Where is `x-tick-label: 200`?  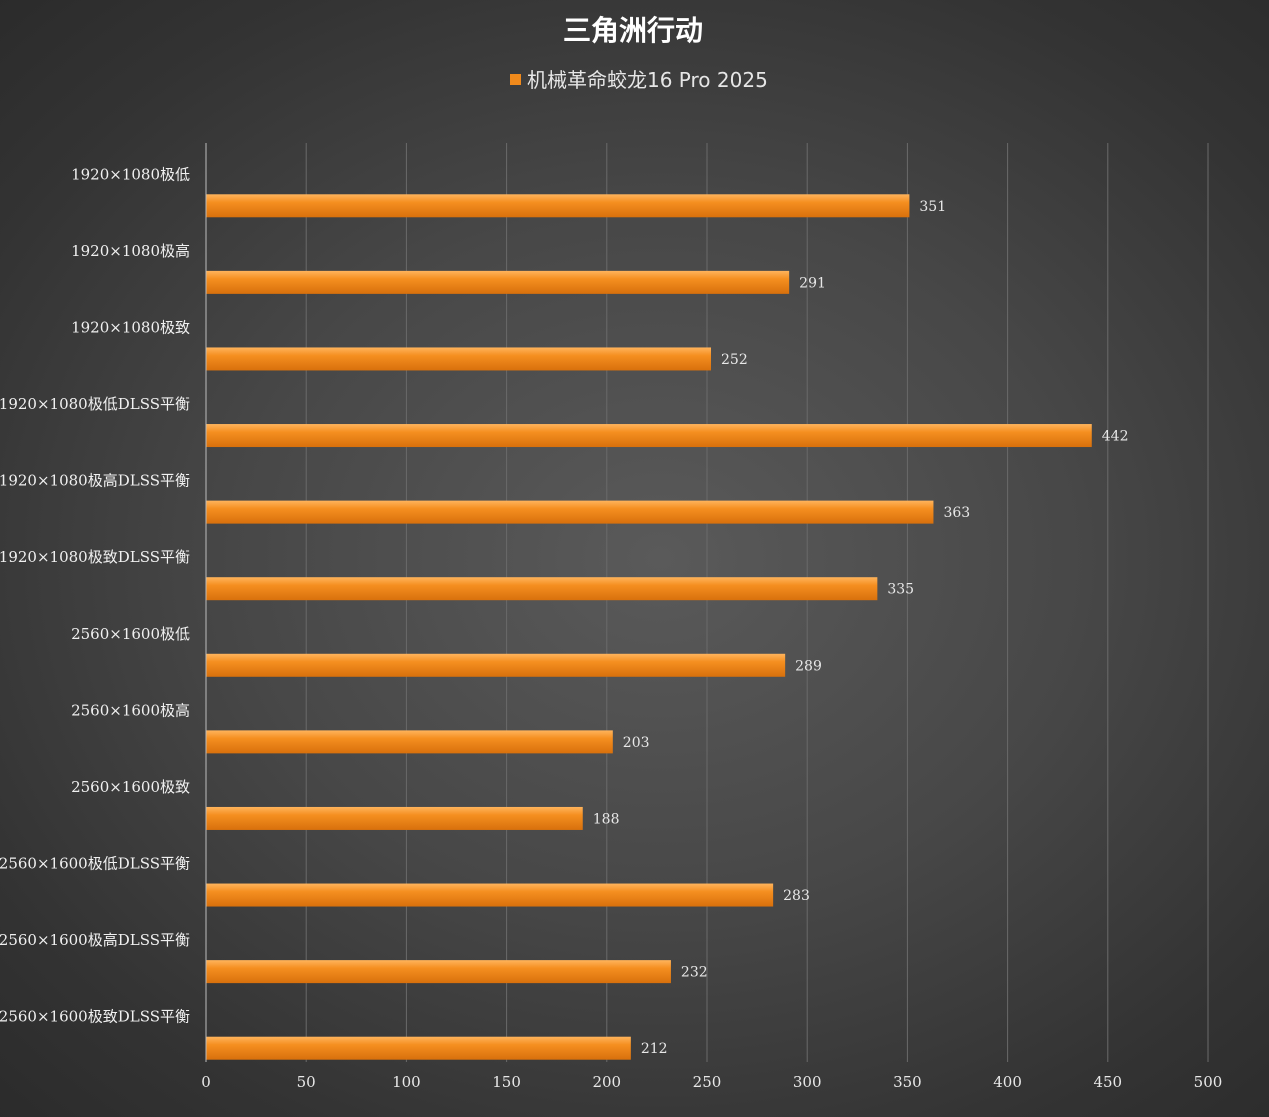 x-tick-label: 200 is located at coordinates (606, 1082).